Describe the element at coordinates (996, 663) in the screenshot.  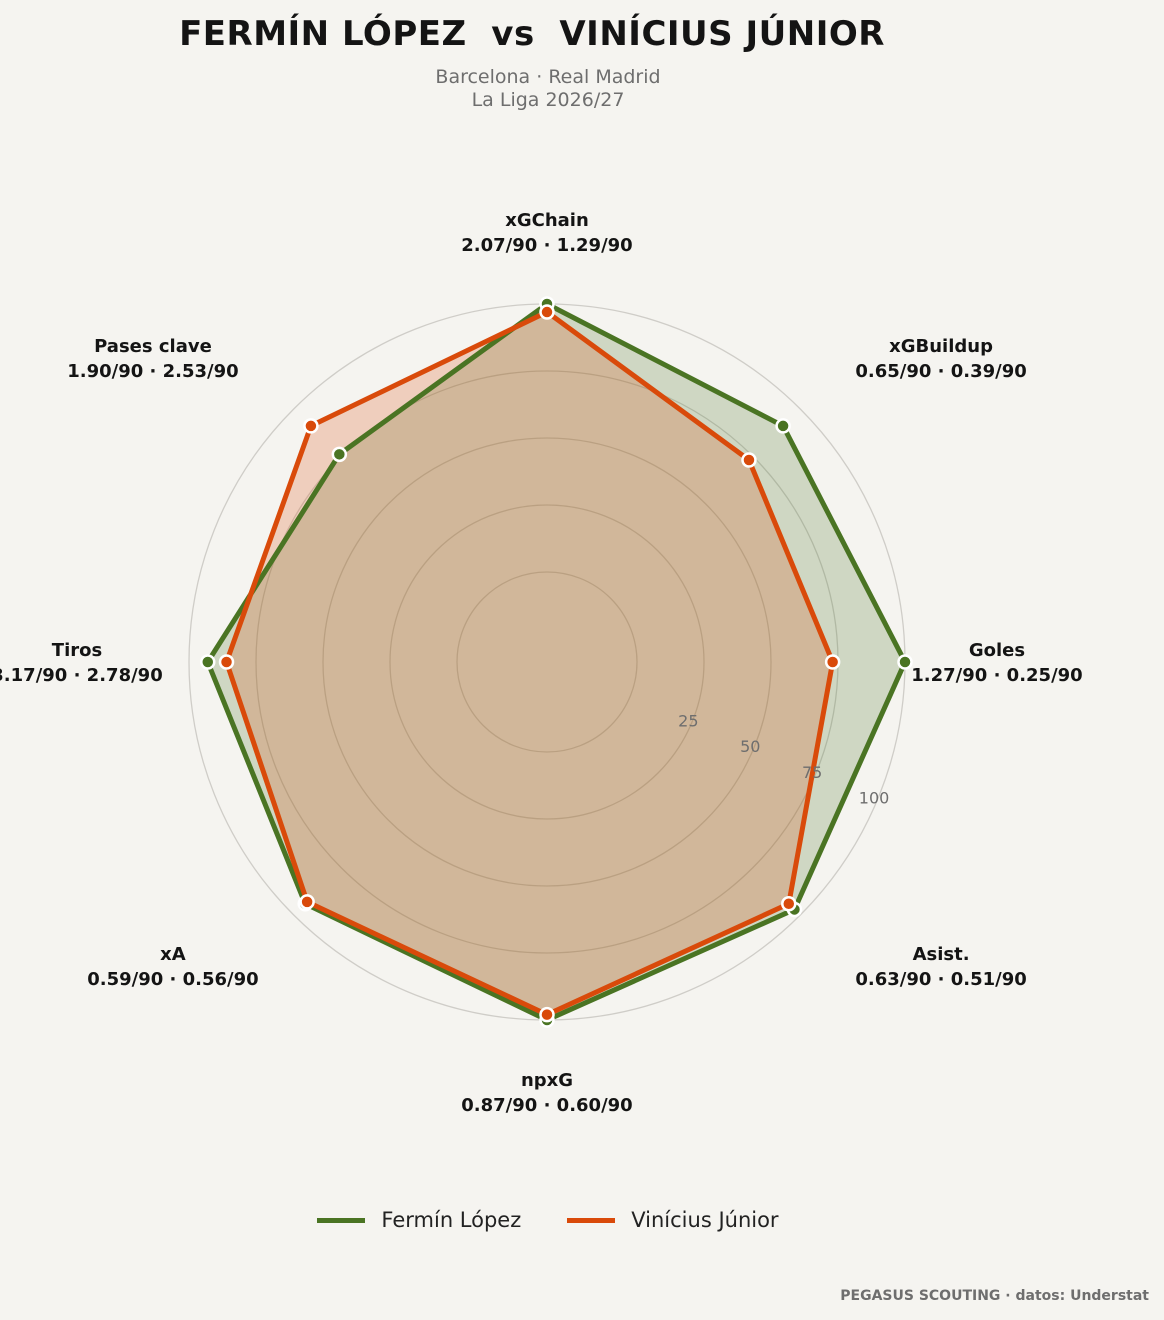
I see `axis-label-group: Goles 1.27/90 · 0.25/90` at that location.